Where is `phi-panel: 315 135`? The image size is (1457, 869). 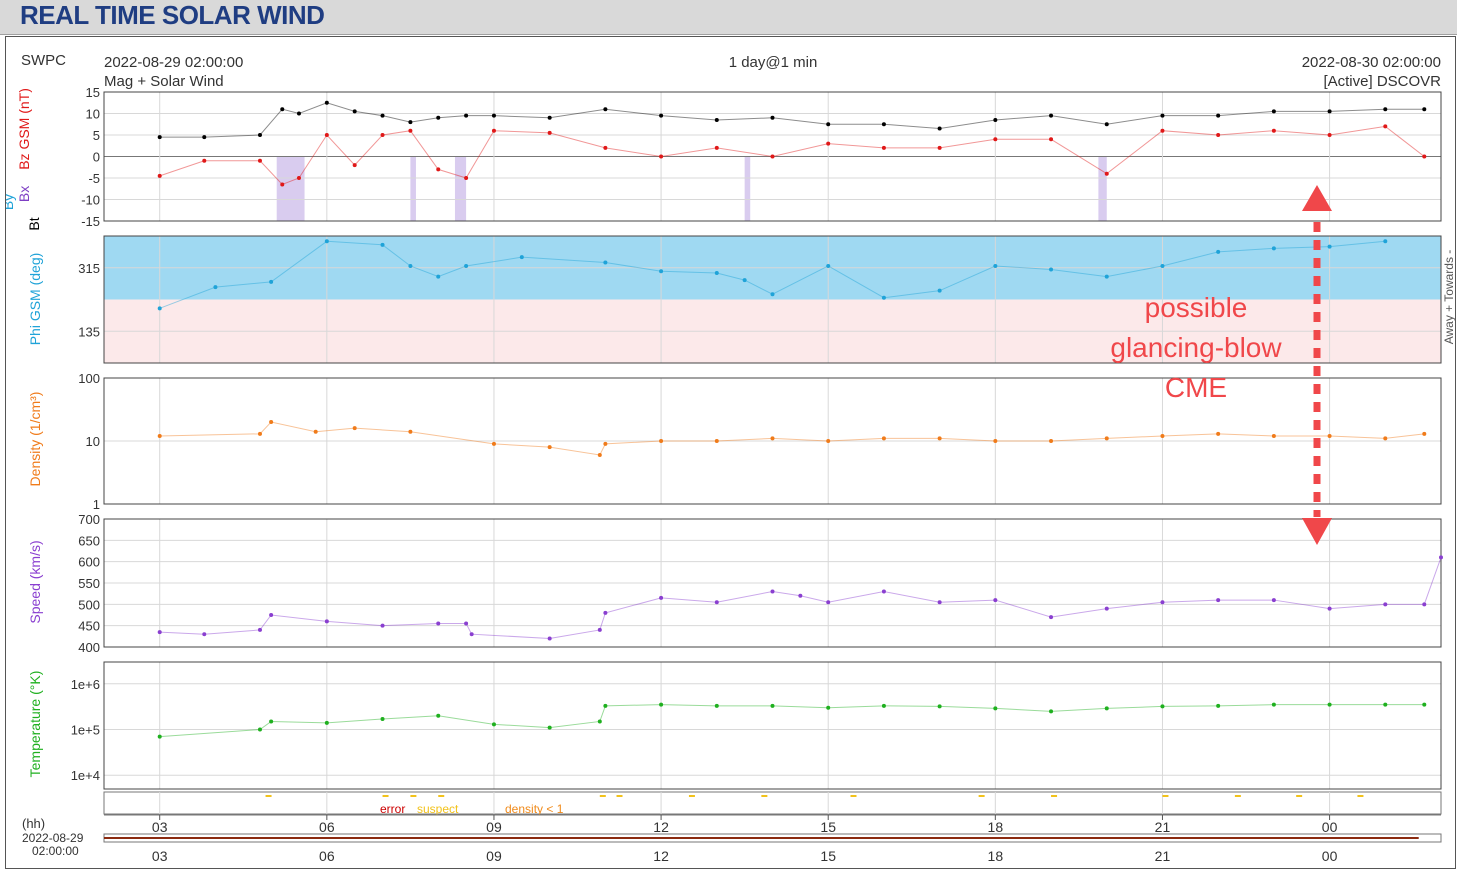 phi-panel: 315 135 is located at coordinates (760, 299).